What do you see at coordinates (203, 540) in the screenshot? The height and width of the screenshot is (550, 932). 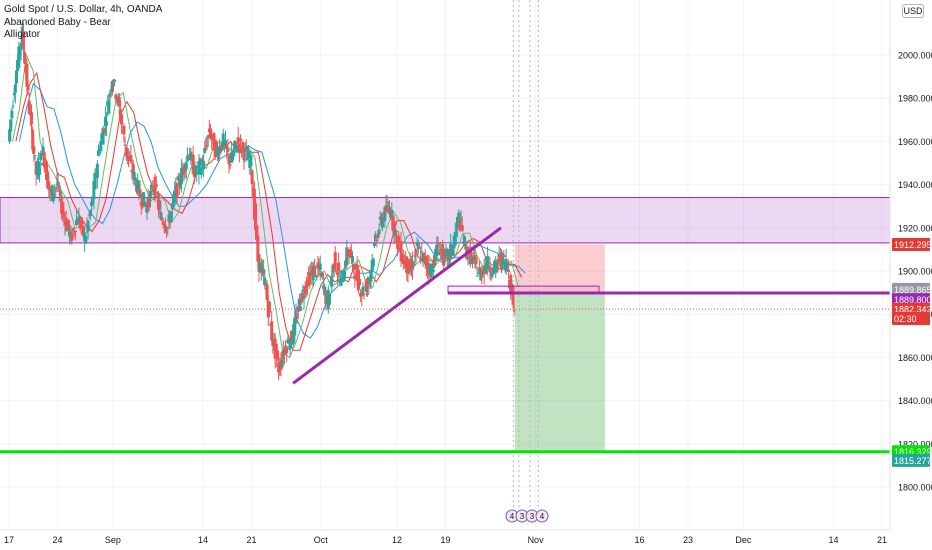 I see `x-tick-label: 14` at bounding box center [203, 540].